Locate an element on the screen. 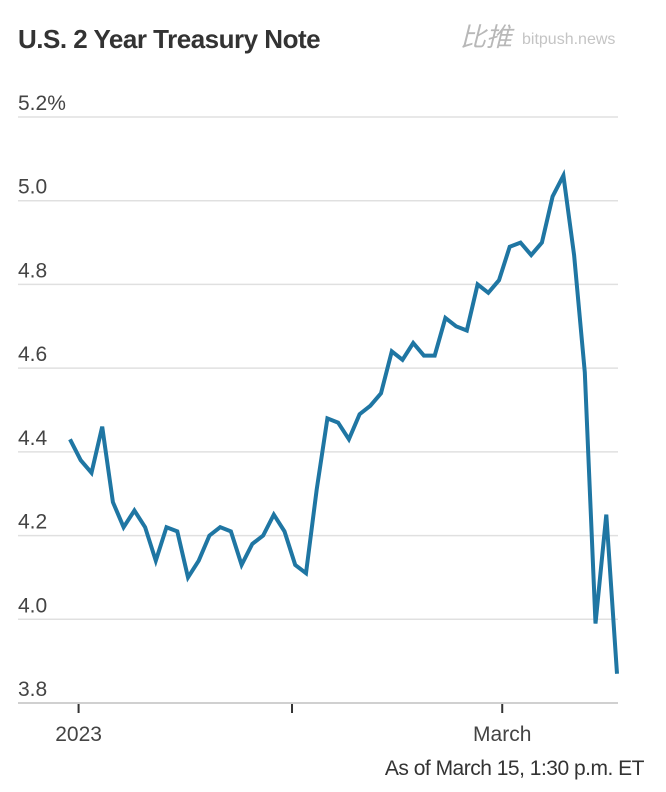 The height and width of the screenshot is (792, 666). y-tick-label: 5.2% is located at coordinates (42, 103).